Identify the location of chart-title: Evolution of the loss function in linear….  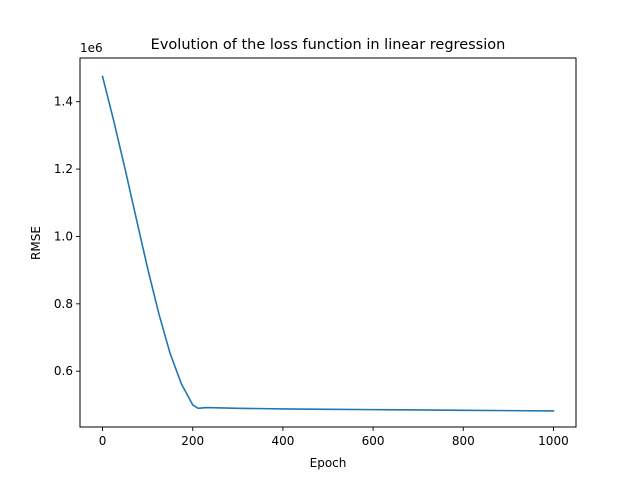
(328, 45).